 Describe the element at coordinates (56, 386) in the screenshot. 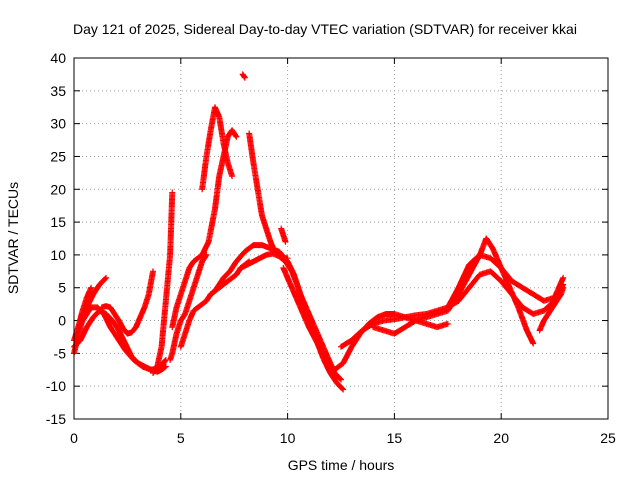

I see `y-tick-label: -10` at that location.